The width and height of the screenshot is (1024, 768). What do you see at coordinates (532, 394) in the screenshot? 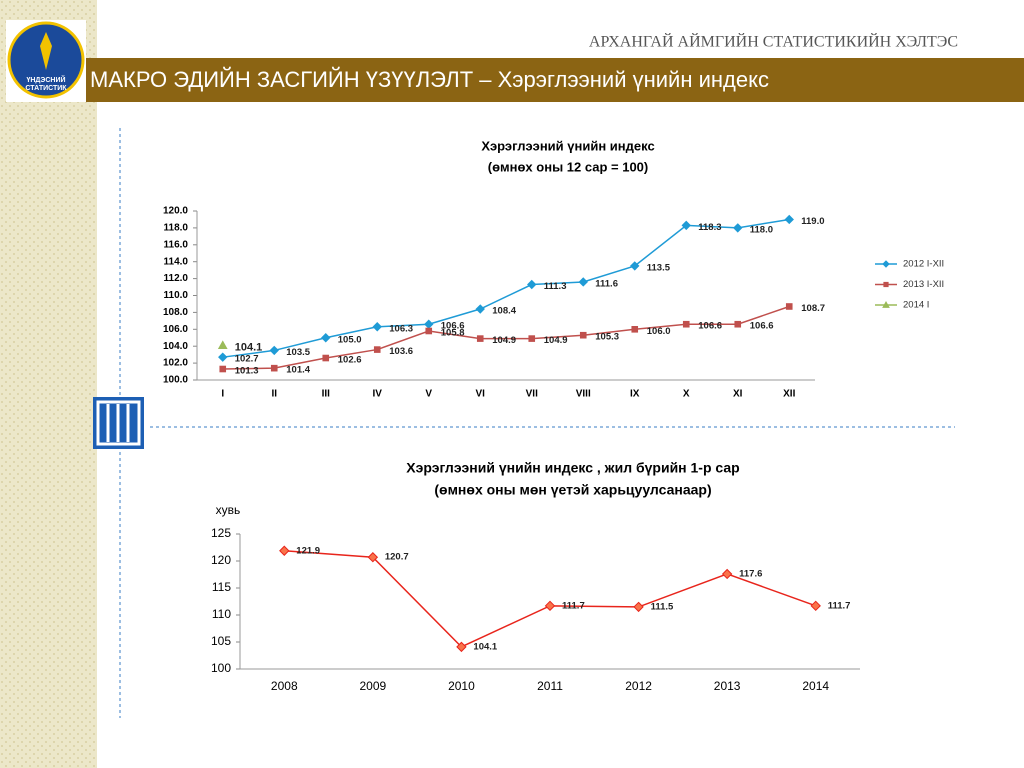
I see `x-tick-label: VII` at bounding box center [532, 394].